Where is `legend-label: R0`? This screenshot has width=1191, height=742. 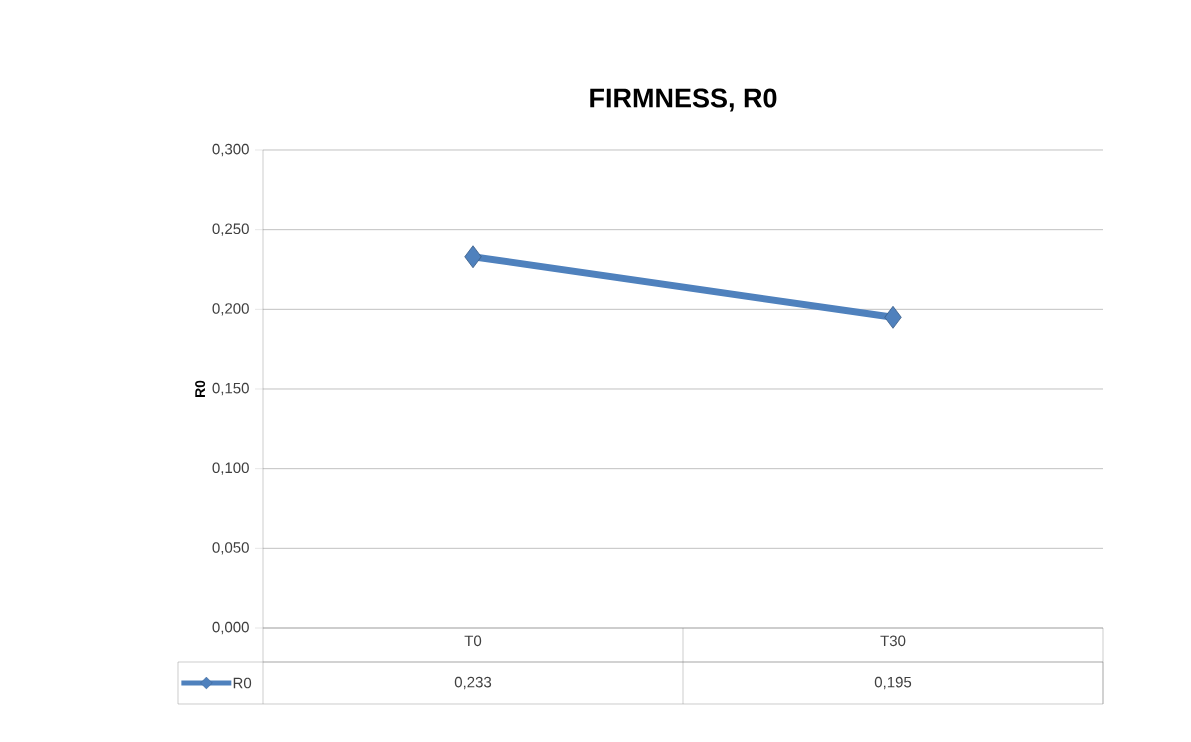 legend-label: R0 is located at coordinates (242, 683).